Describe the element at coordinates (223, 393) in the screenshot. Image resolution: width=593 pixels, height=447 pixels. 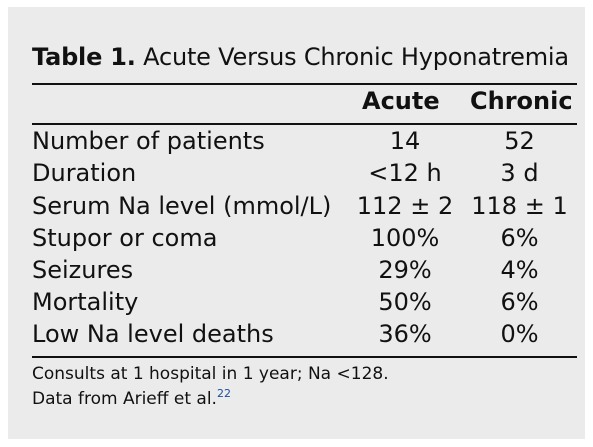
I see `reference-link: 22` at that location.